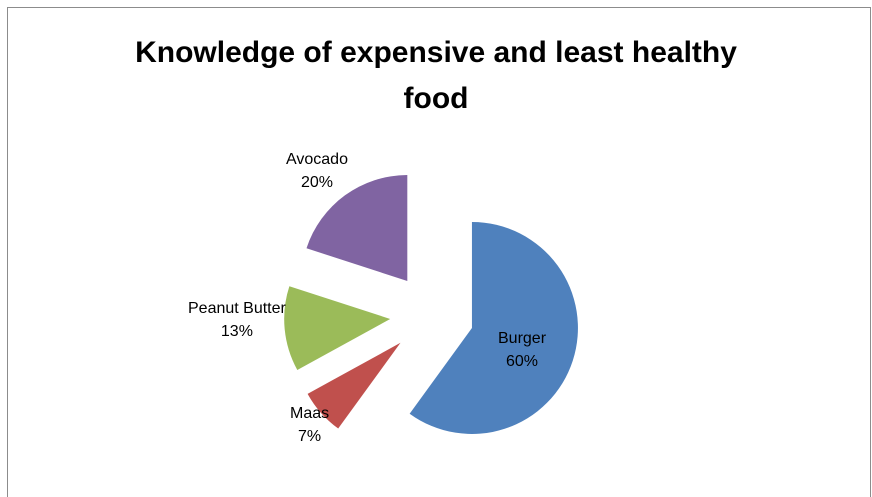 Image resolution: width=872 pixels, height=497 pixels. What do you see at coordinates (522, 338) in the screenshot?
I see `data-label-burger-name: Burger` at bounding box center [522, 338].